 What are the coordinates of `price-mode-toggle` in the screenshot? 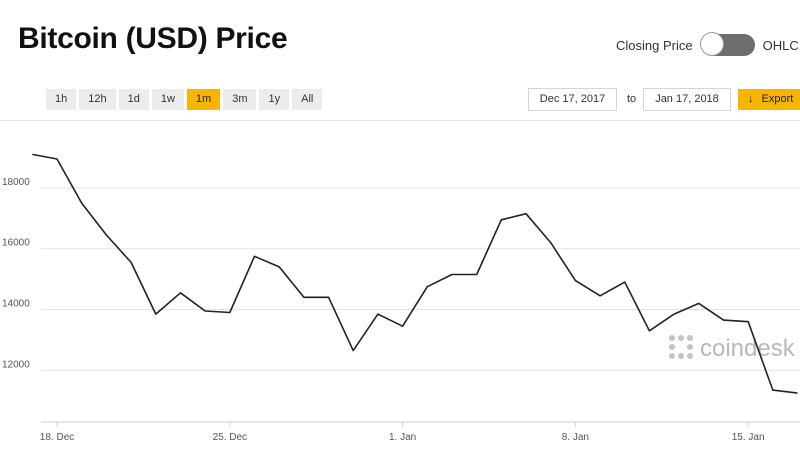 It's located at (727, 44).